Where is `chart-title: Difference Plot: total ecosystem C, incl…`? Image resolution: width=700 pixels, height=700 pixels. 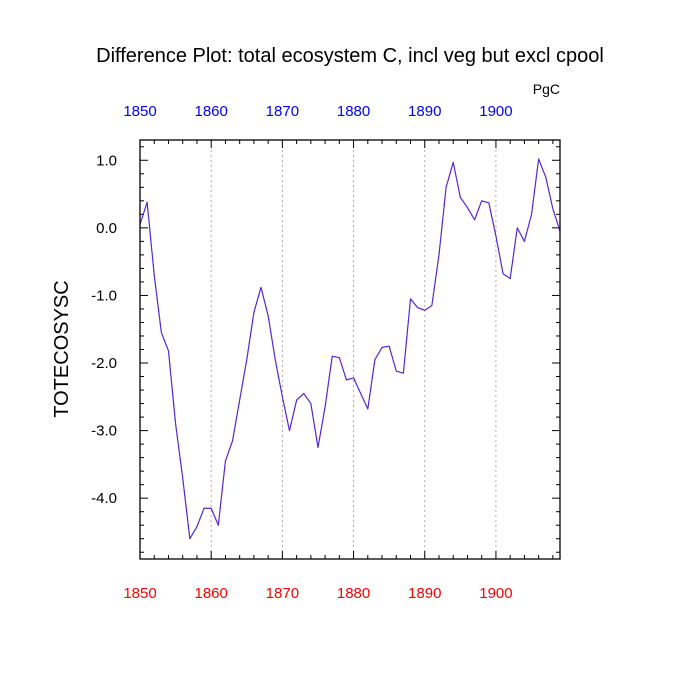 chart-title: Difference Plot: total ecosystem C, incl… is located at coordinates (350, 56).